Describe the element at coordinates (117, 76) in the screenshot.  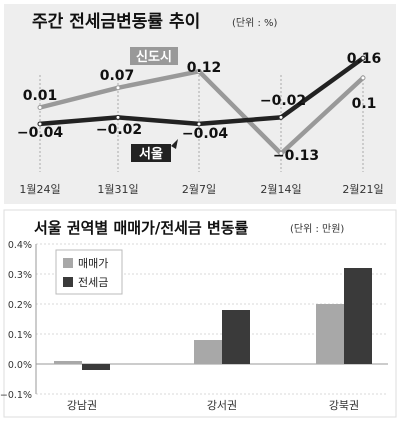
I see `value-label: 0.07` at that location.